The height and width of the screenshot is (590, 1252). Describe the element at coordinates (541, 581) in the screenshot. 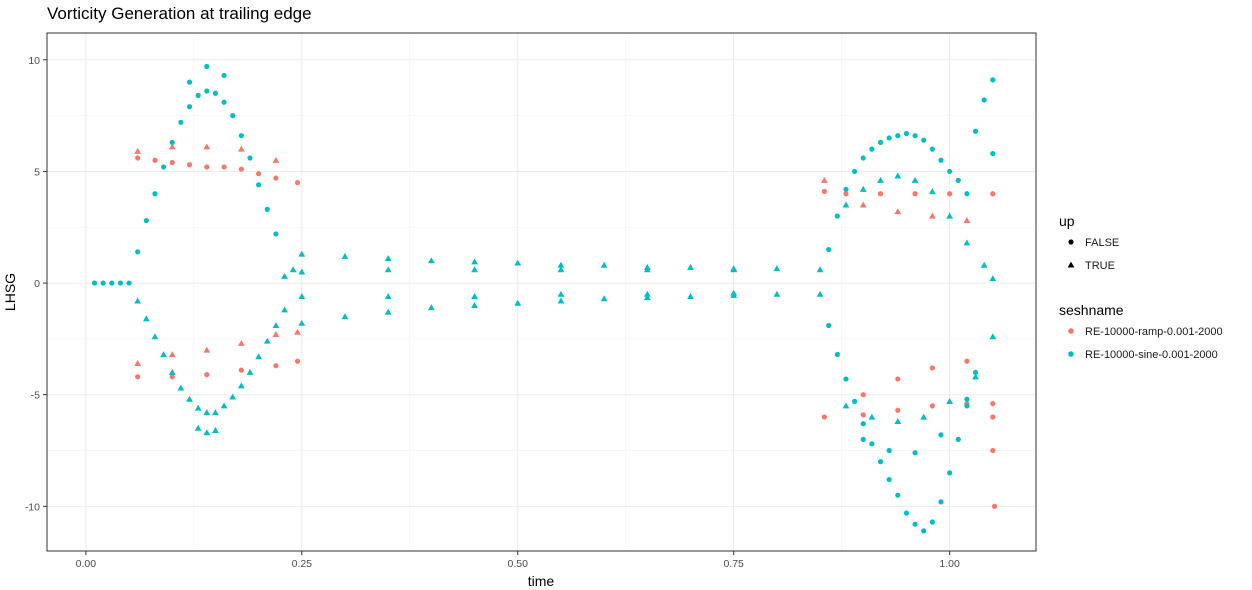

I see `x-axis-title: time` at that location.